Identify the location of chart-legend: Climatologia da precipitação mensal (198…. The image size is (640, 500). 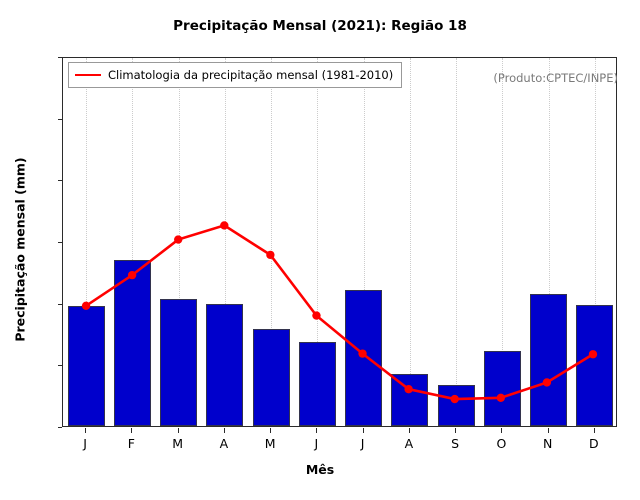
(235, 75).